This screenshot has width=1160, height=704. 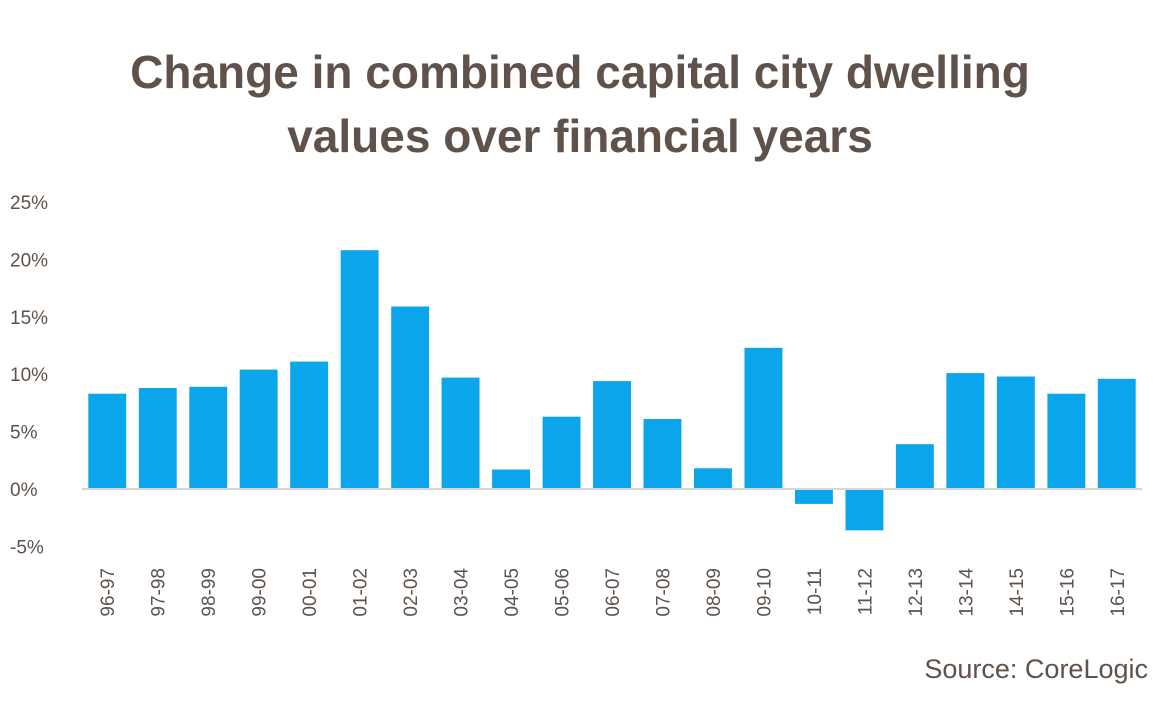 What do you see at coordinates (29, 203) in the screenshot?
I see `y-tick-label: 25%` at bounding box center [29, 203].